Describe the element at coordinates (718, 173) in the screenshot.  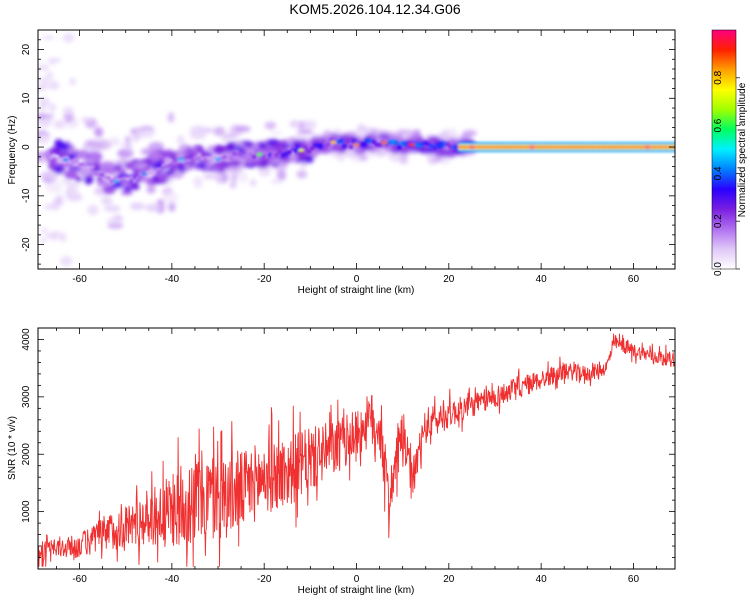
I see `colorbar-tick-label: 0.4` at that location.